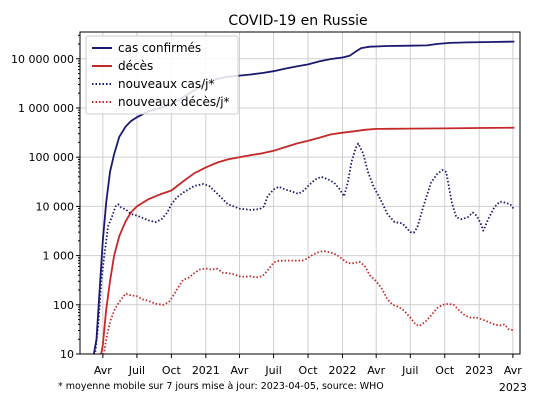 The height and width of the screenshot is (405, 540). Describe the element at coordinates (513, 387) in the screenshot. I see `x-tick-sublabel: 2023` at that location.